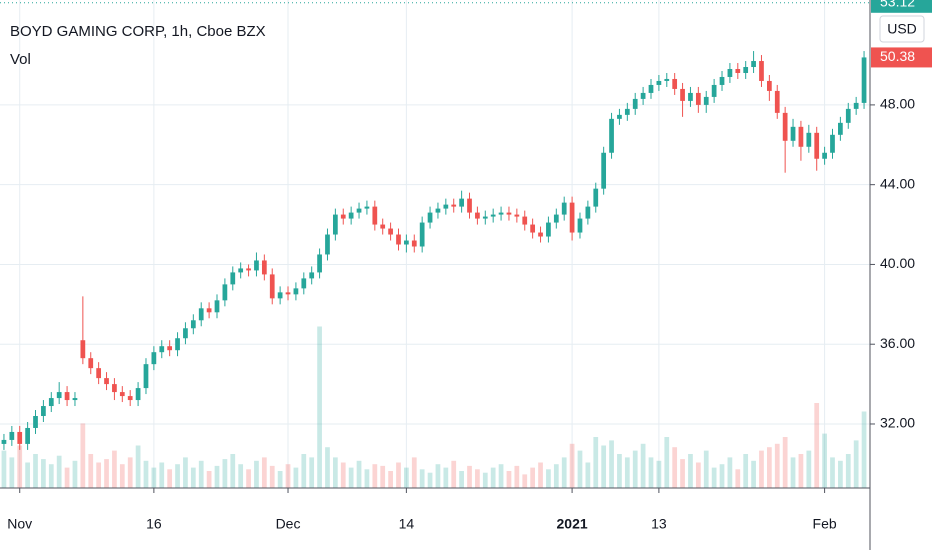 The width and height of the screenshot is (932, 550). Describe the element at coordinates (154, 524) in the screenshot. I see `x-tick-label: 16` at that location.